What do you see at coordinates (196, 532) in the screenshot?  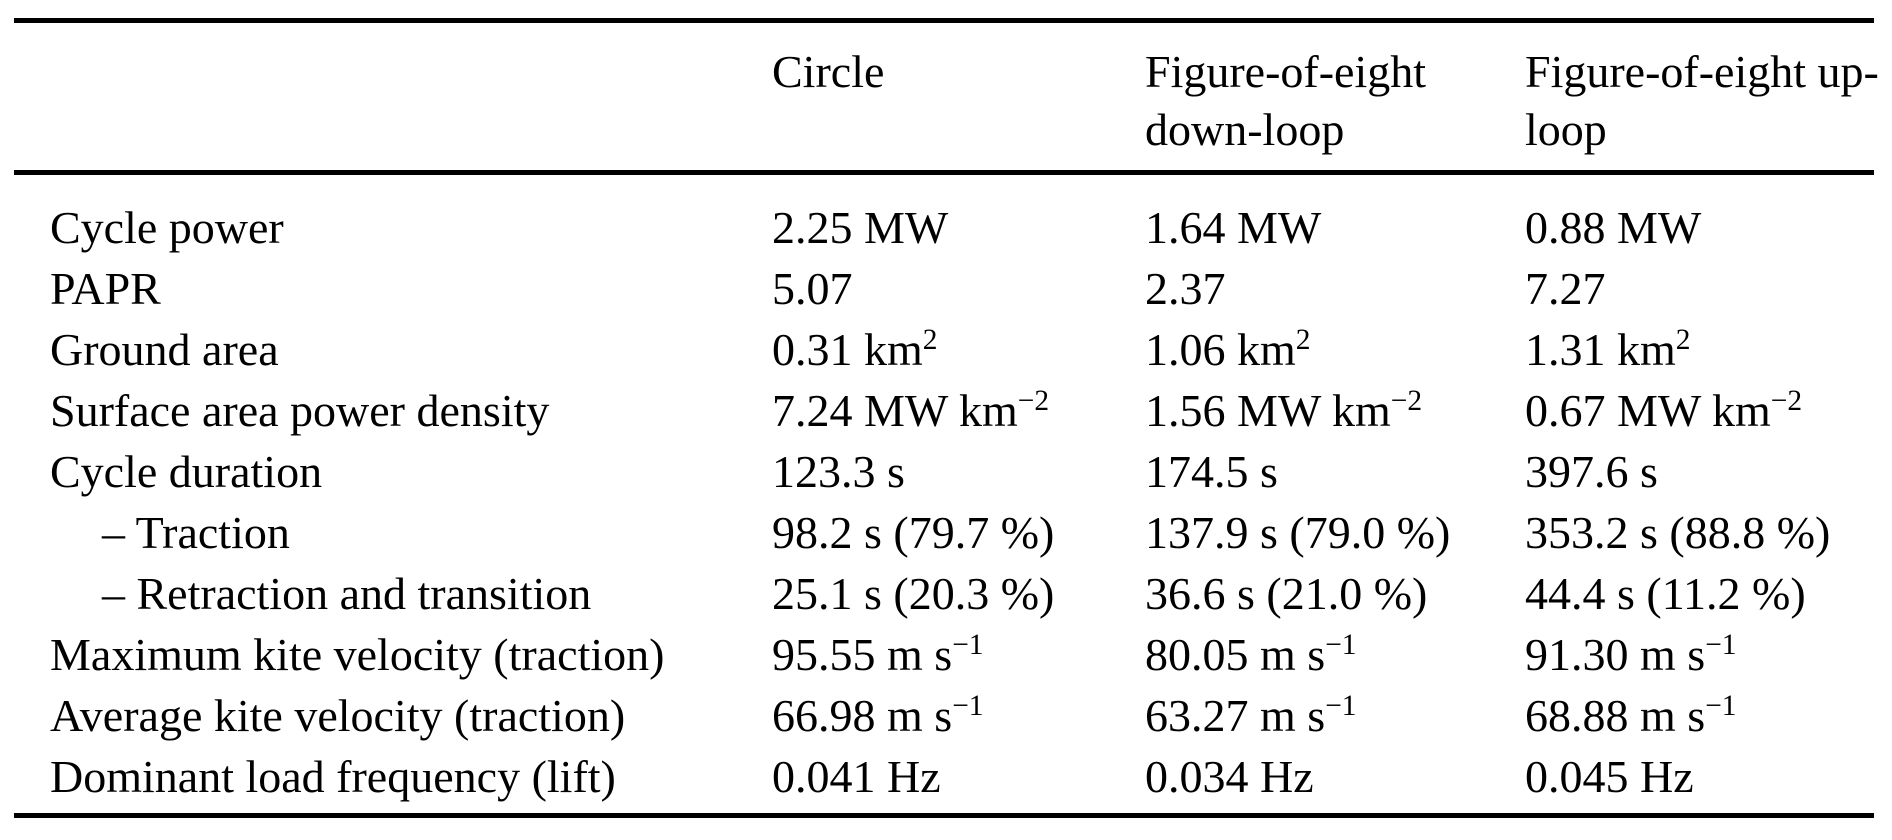 I see `row-label: – Traction` at bounding box center [196, 532].